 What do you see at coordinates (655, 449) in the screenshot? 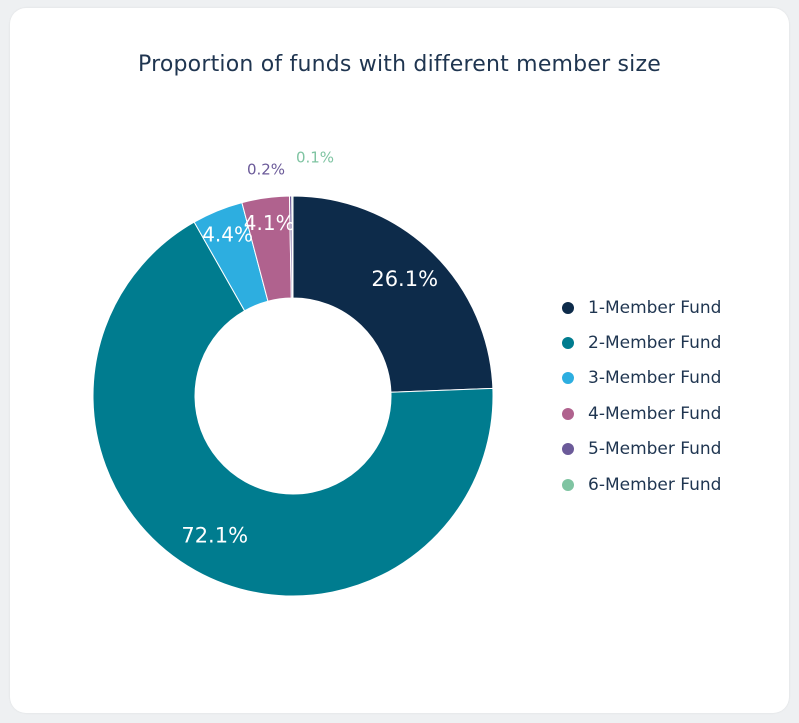
I see `legend-label: 5-Member Fund` at bounding box center [655, 449].